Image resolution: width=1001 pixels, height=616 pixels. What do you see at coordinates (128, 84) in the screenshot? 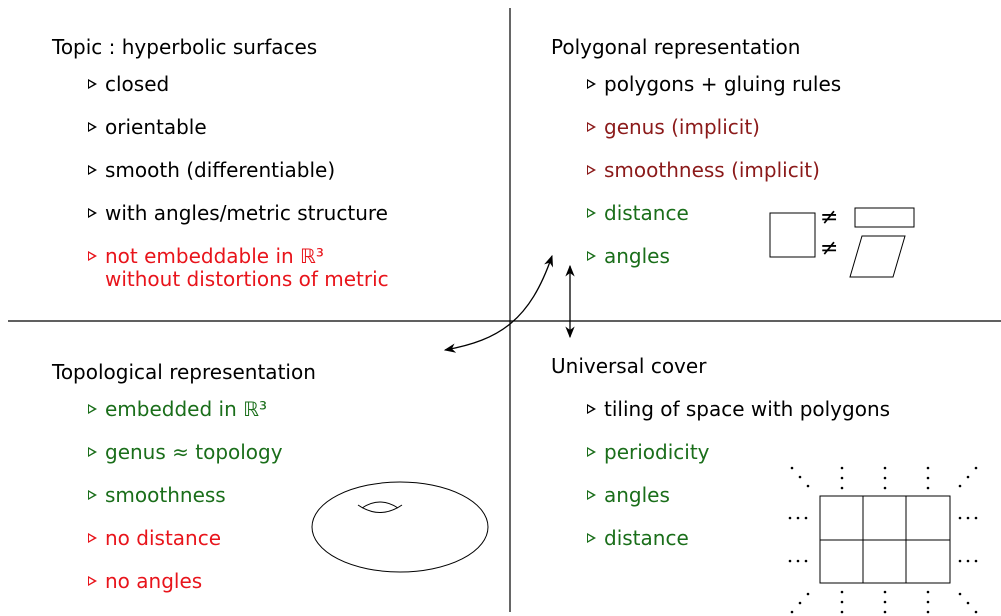
I see `list-item: closed` at bounding box center [128, 84].